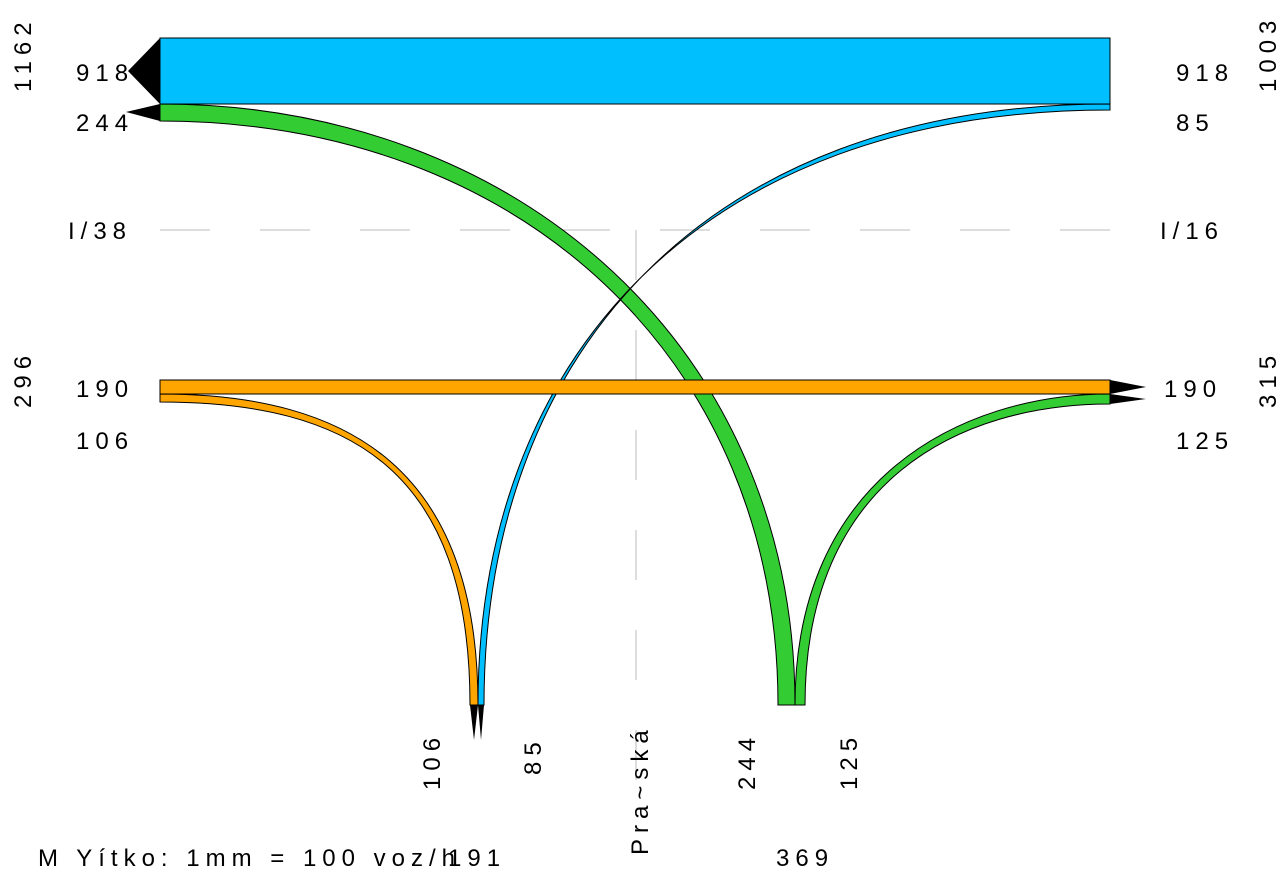 The image size is (1285, 873). What do you see at coordinates (481, 722) in the screenshot?
I see `arrow-head-south-blue` at bounding box center [481, 722].